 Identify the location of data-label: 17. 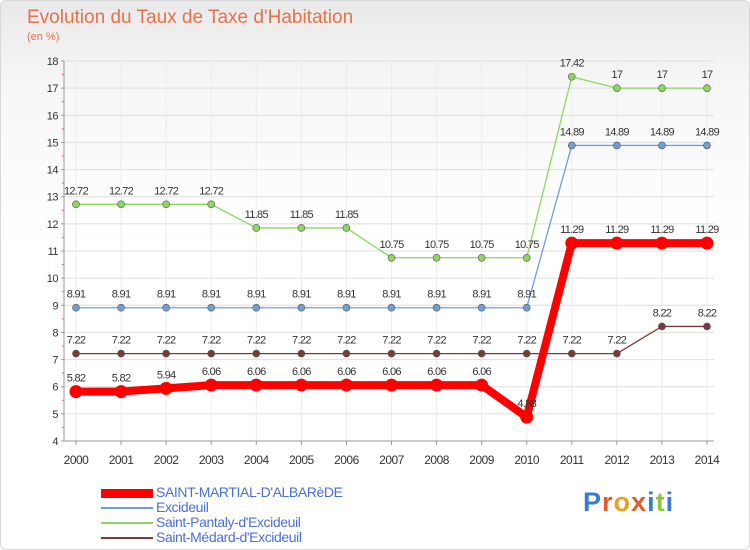
(662, 75).